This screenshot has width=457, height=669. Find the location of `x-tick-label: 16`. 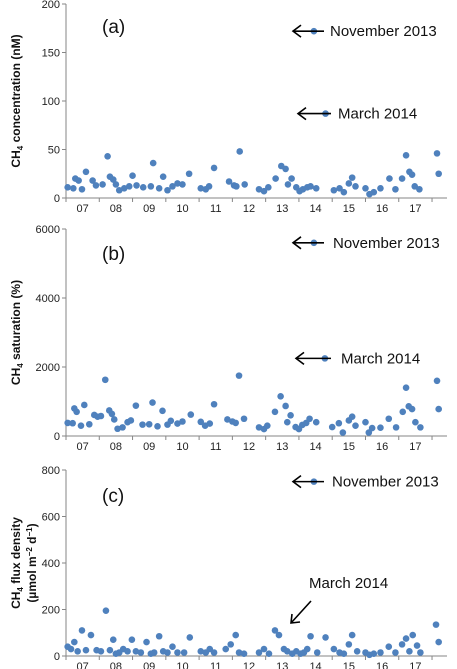

x-tick-label: 16 is located at coordinates (382, 209).